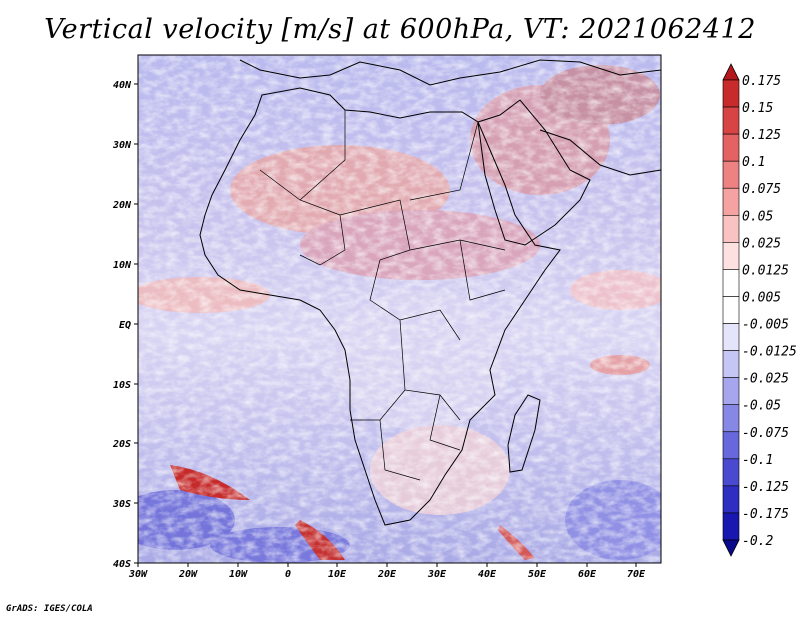  I want to click on europe-coastline, so click(450, 72).